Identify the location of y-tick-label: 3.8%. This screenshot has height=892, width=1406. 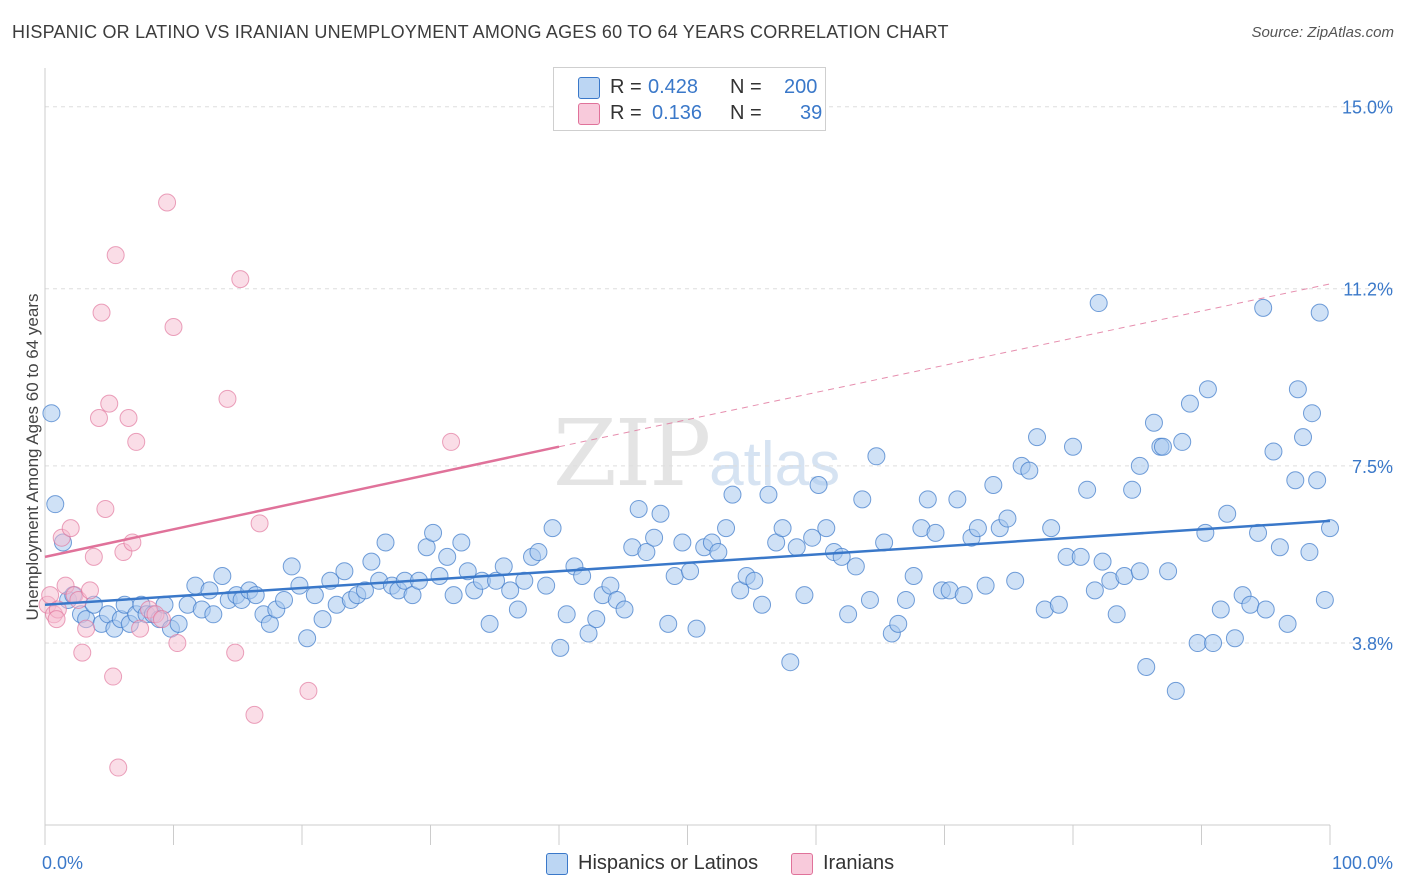
(1372, 644).